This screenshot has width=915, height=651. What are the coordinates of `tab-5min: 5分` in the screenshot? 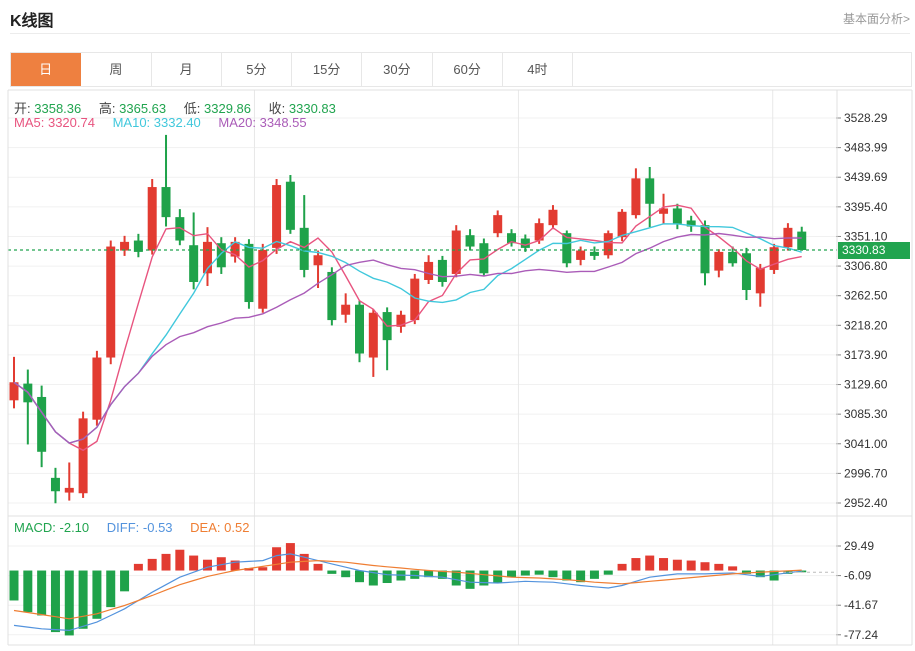 It's located at (256, 69).